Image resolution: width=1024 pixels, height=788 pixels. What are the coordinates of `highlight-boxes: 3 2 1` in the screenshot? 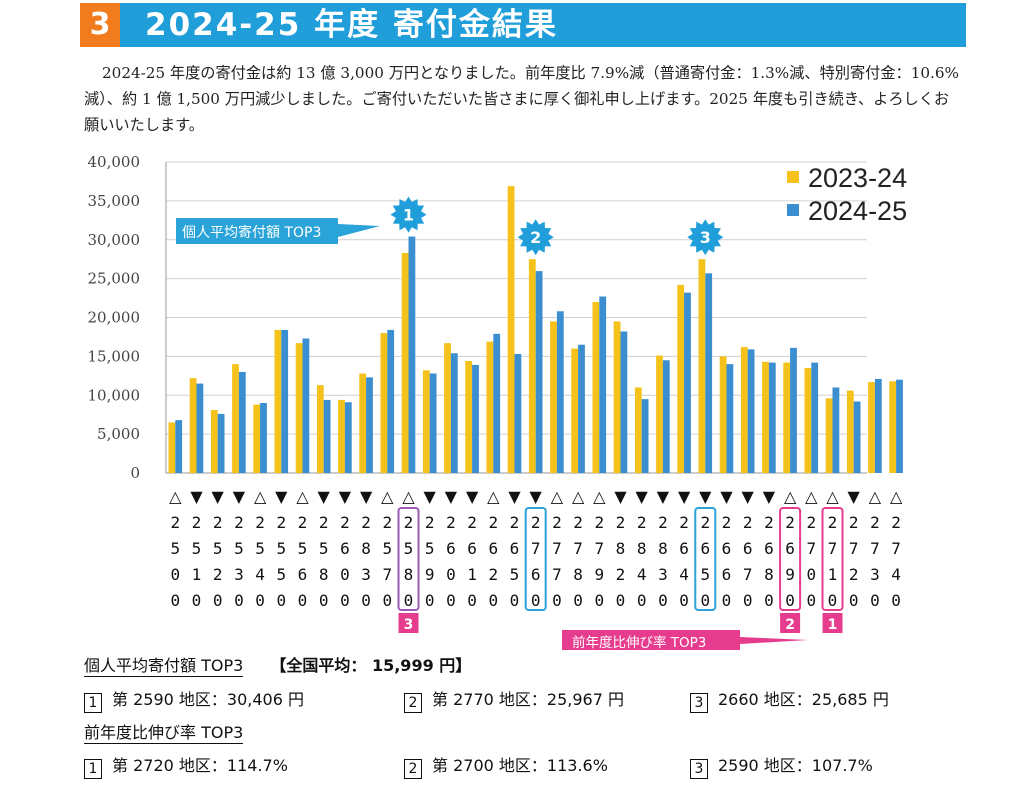 It's located at (620, 570).